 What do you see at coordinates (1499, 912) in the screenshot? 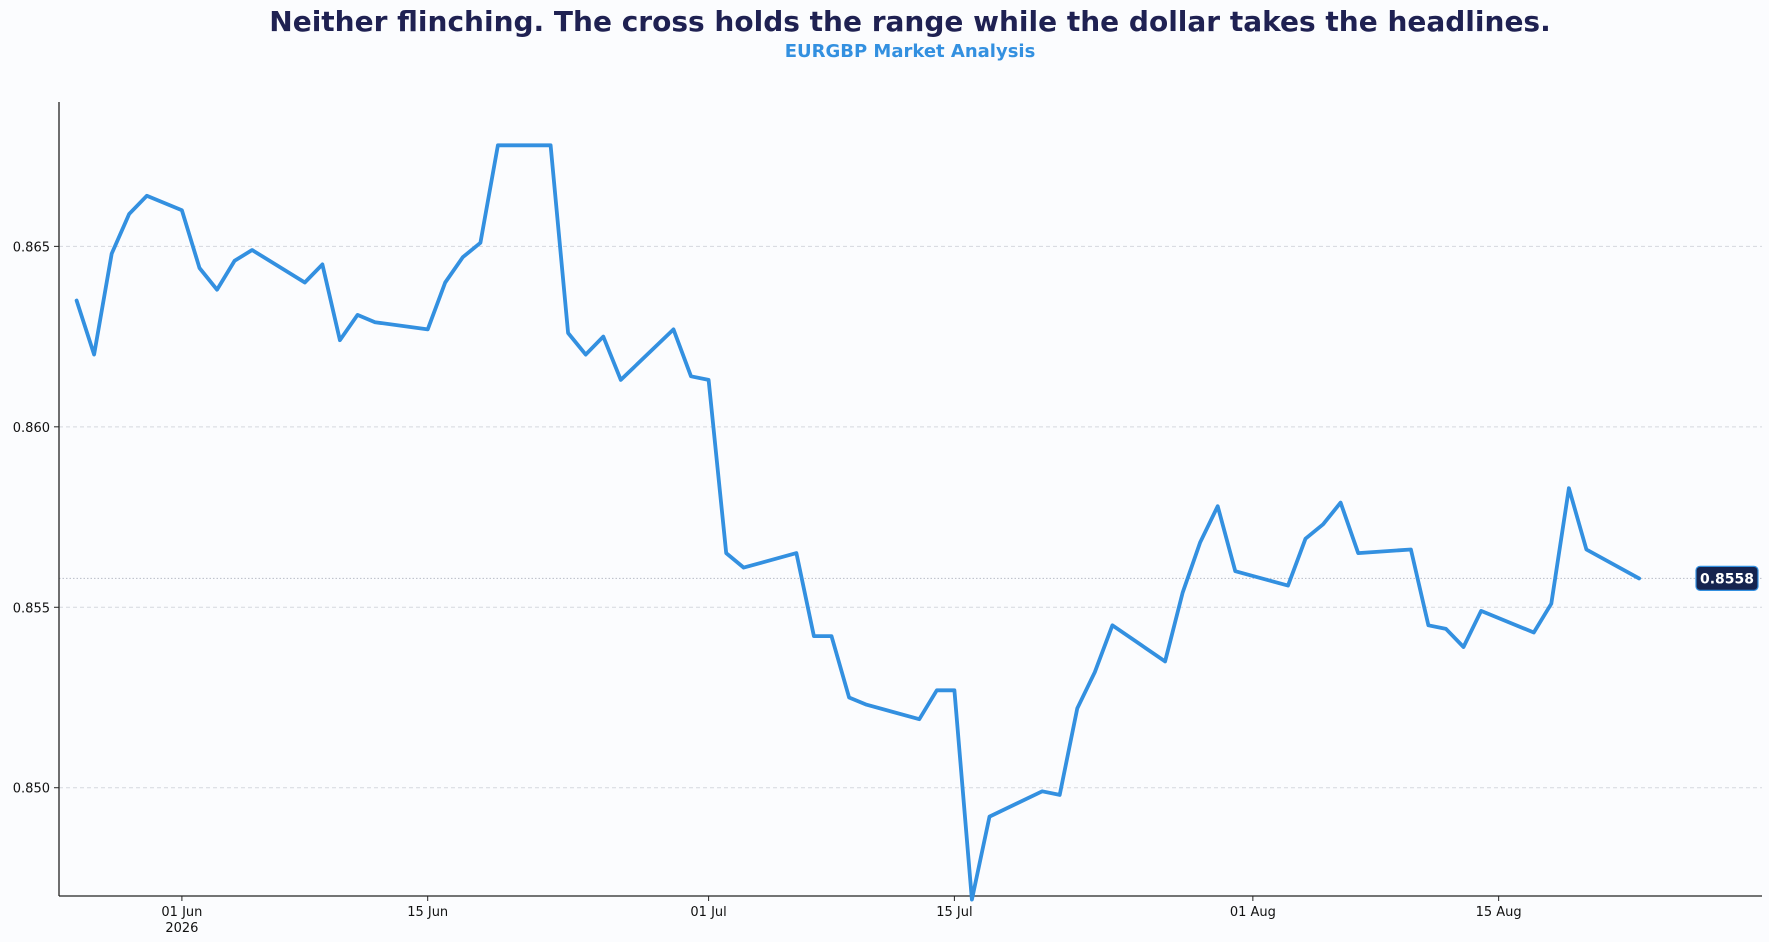
I see `x-tick-label: 15 Aug` at bounding box center [1499, 912].